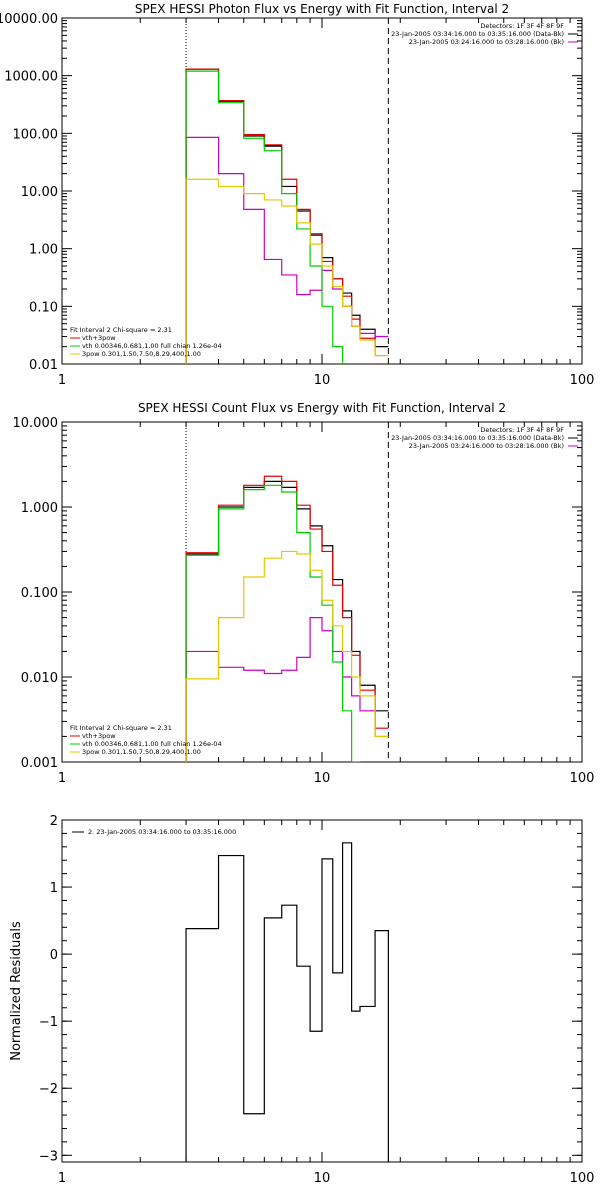 This screenshot has height=1200, width=600. Describe the element at coordinates (48, 1156) in the screenshot. I see `y-tick-label: −3` at that location.